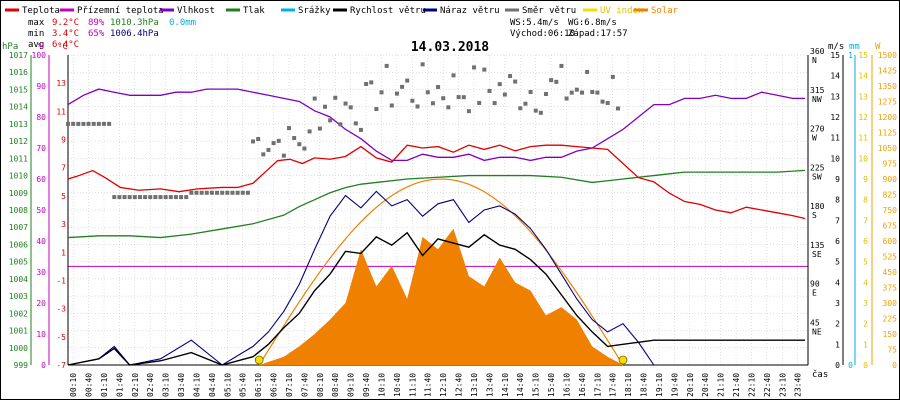  Describe the element at coordinates (134, 34) in the screenshot. I see `stats-min-press: 1006.4hPa` at that location.